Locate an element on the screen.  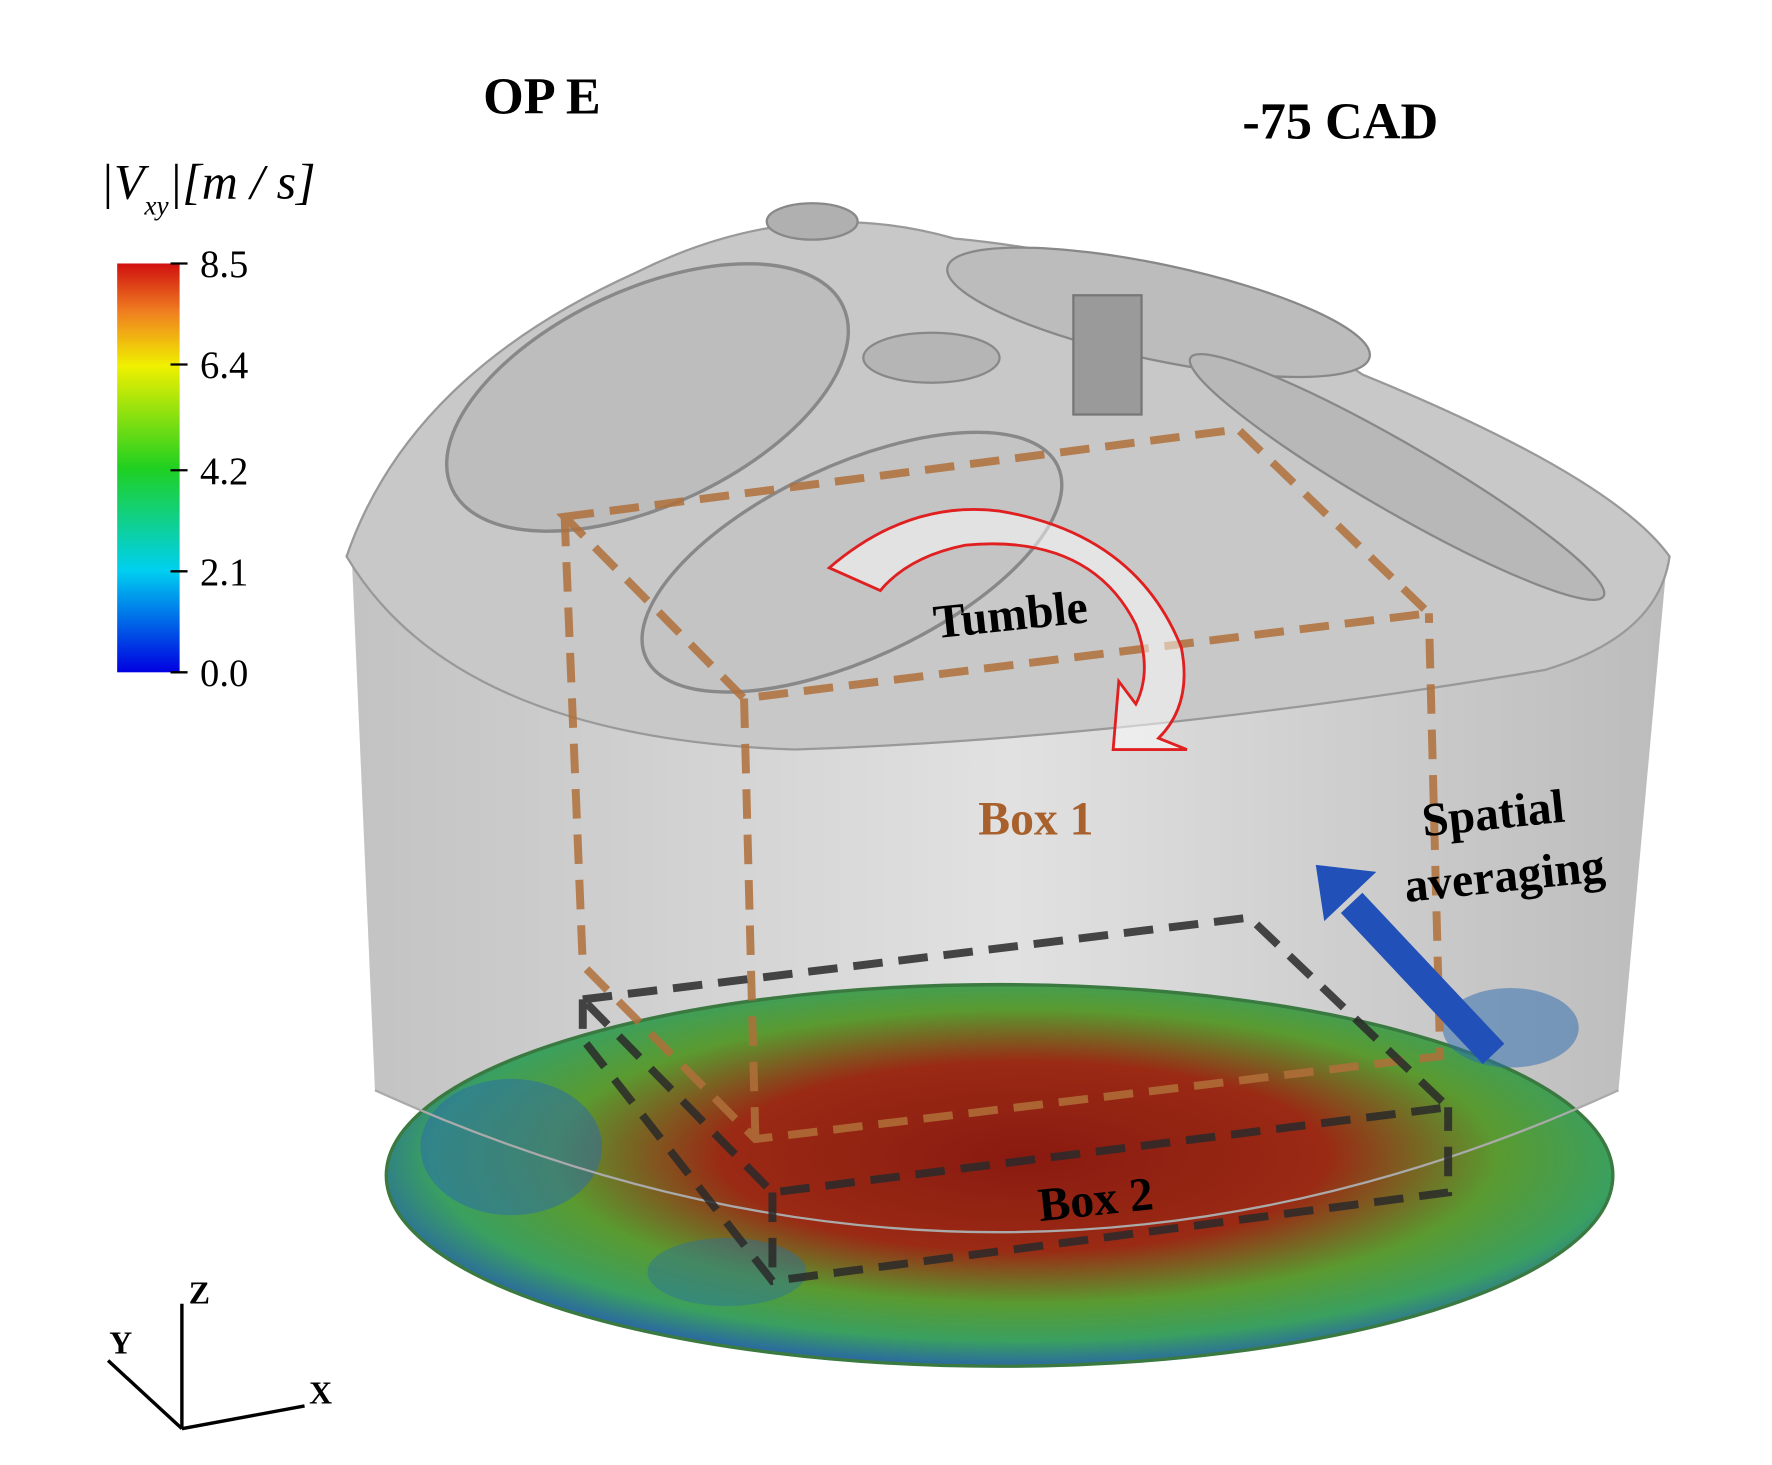
colorbar-tick-label: 0.0 is located at coordinates (224, 674).